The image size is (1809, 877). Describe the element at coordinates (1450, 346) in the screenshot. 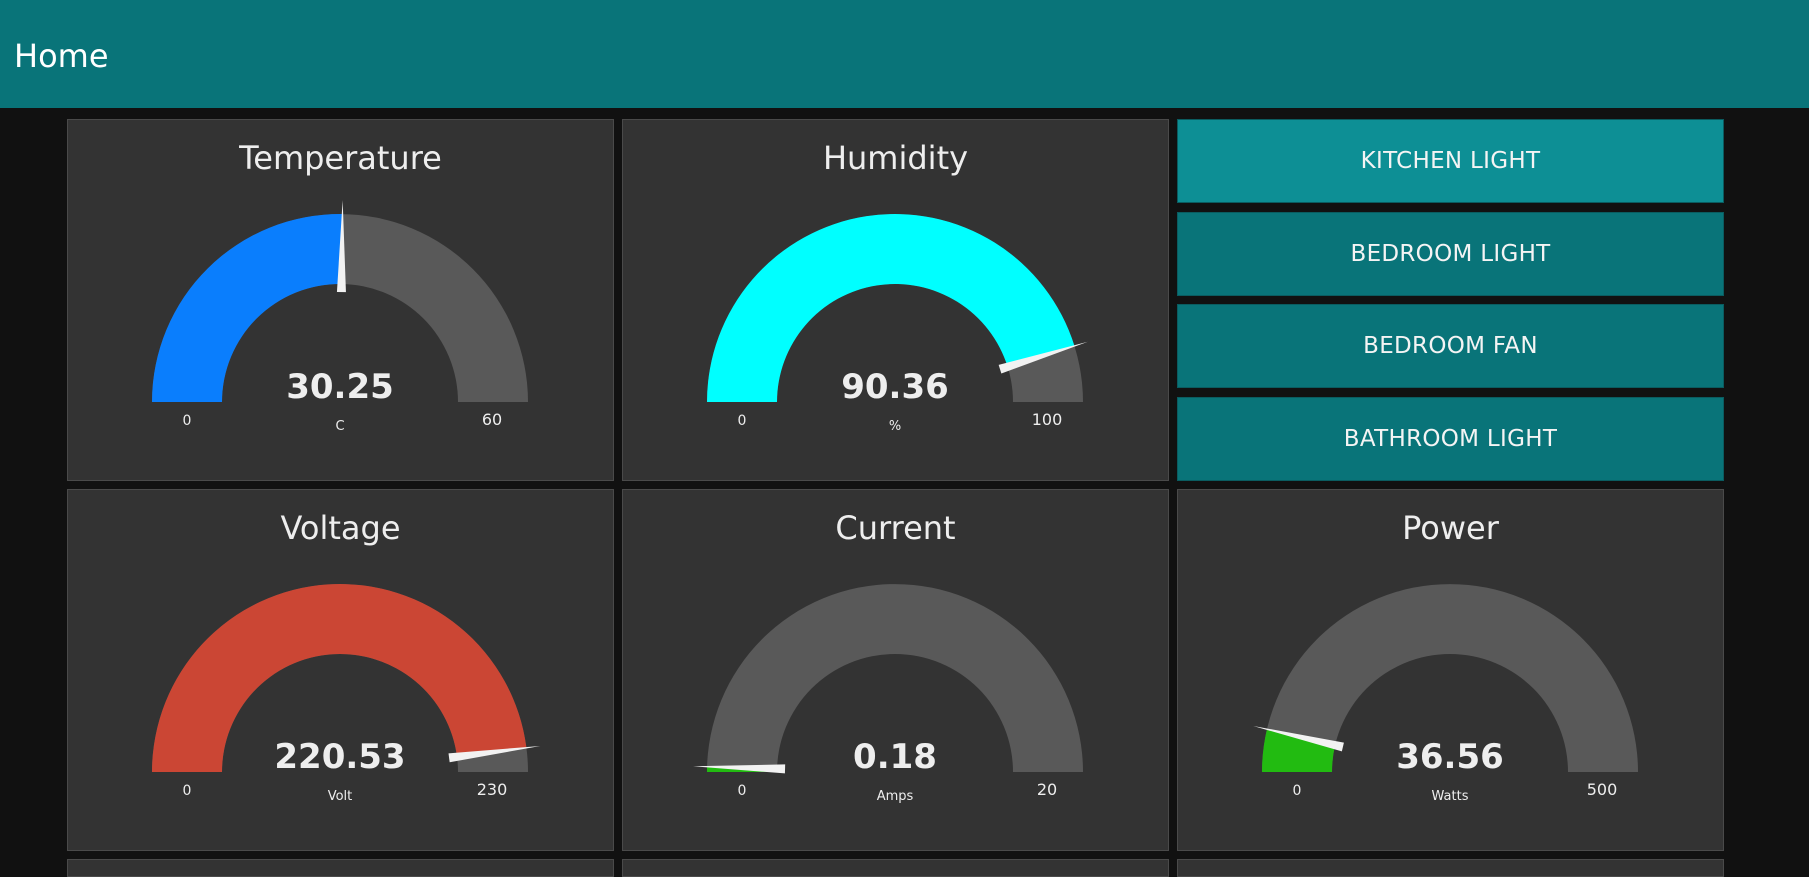

I see `bedroom-fan-button: BEDROOM FAN` at that location.